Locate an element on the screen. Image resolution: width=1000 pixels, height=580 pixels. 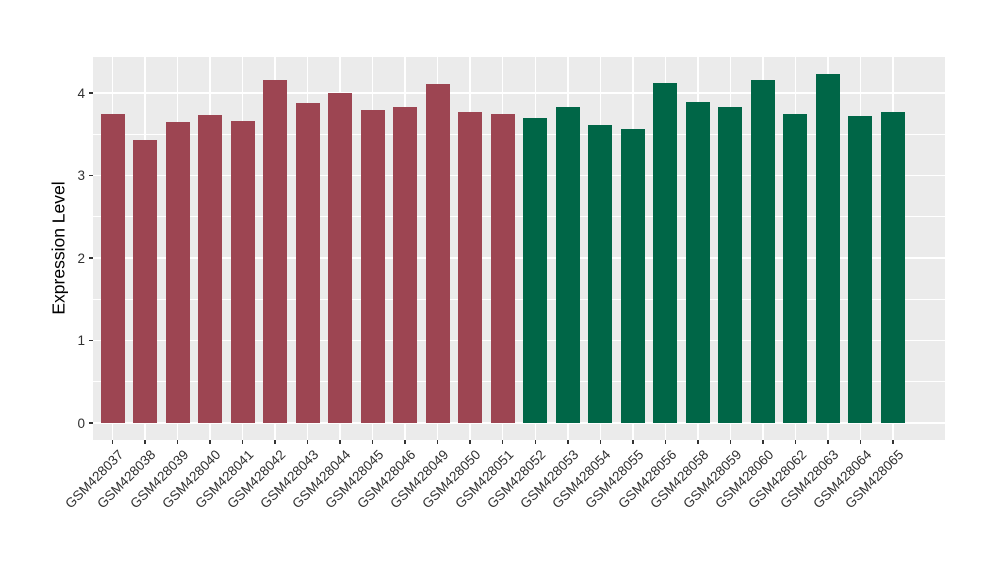
bar-gsm428038 is located at coordinates (145, 281).